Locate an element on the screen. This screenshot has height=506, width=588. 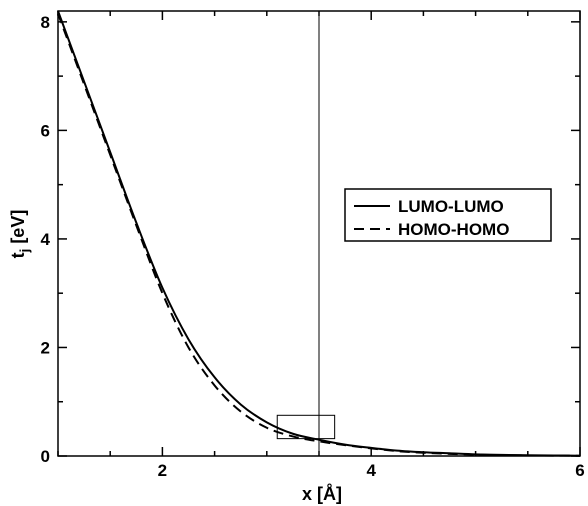
x-tick-label-6: 6 is located at coordinates (579, 470).